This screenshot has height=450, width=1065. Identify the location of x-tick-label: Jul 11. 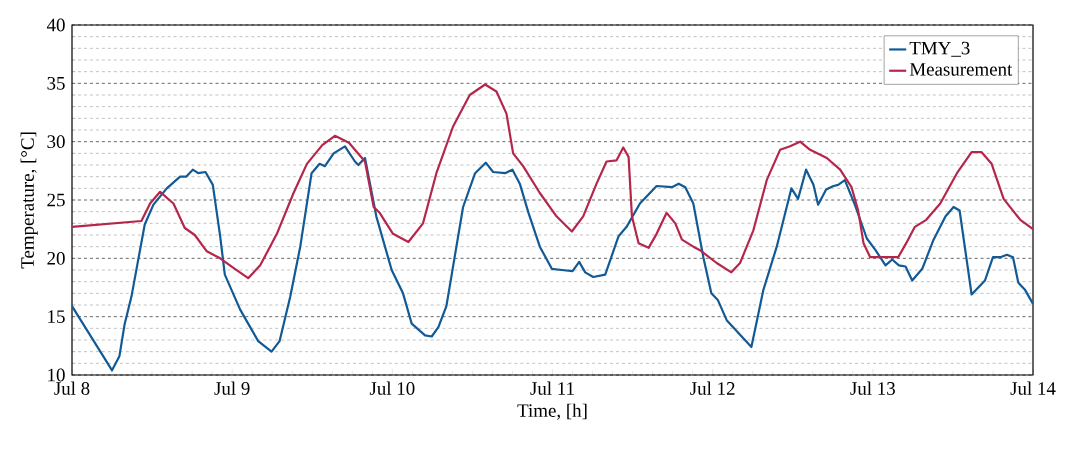
(552, 388).